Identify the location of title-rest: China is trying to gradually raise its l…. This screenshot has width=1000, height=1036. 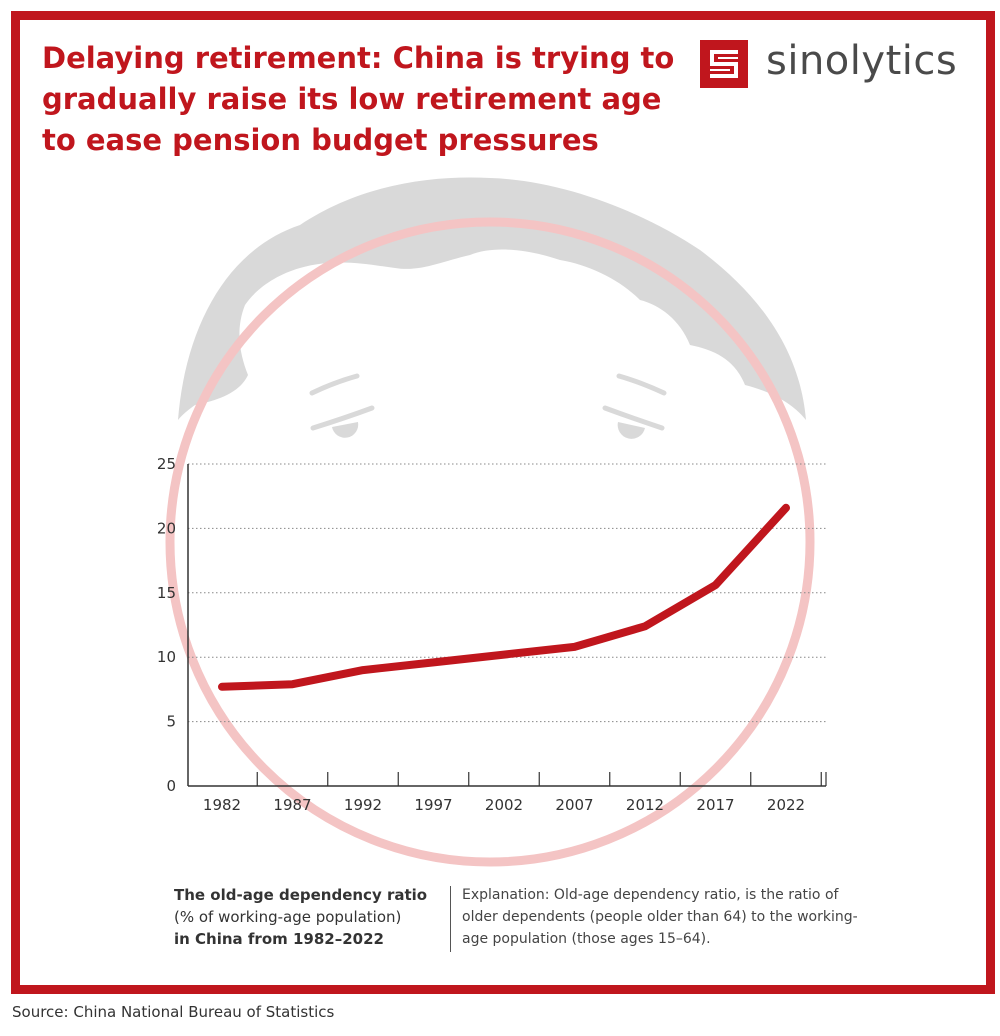
(358, 99).